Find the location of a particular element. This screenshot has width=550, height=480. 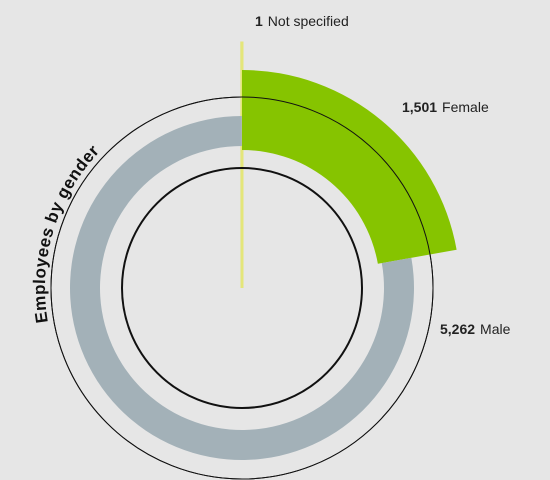

value-label: 5,262 is located at coordinates (457, 329).